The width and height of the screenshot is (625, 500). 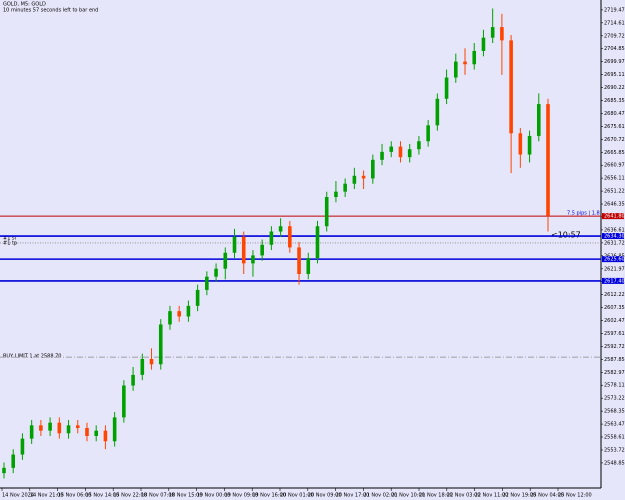 What do you see at coordinates (614, 101) in the screenshot?
I see `y-tick-label: 2685.35` at bounding box center [614, 101].